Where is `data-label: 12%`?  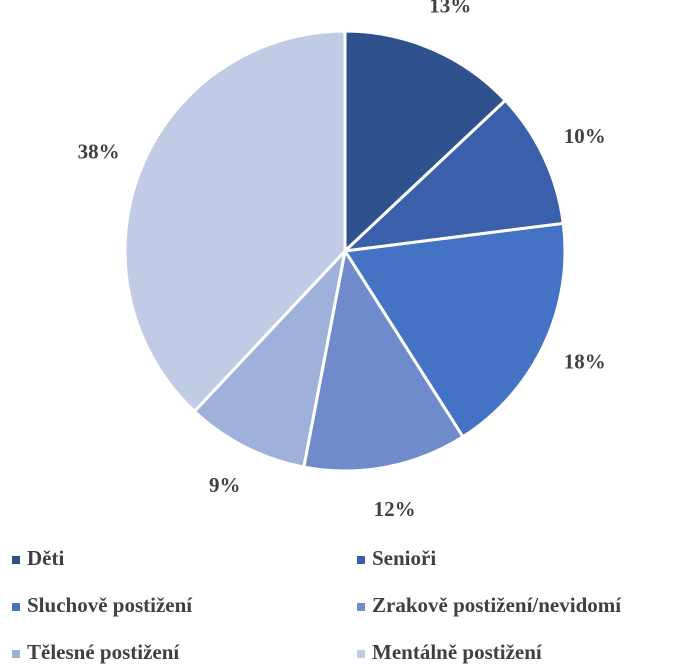
data-label: 12% is located at coordinates (395, 509).